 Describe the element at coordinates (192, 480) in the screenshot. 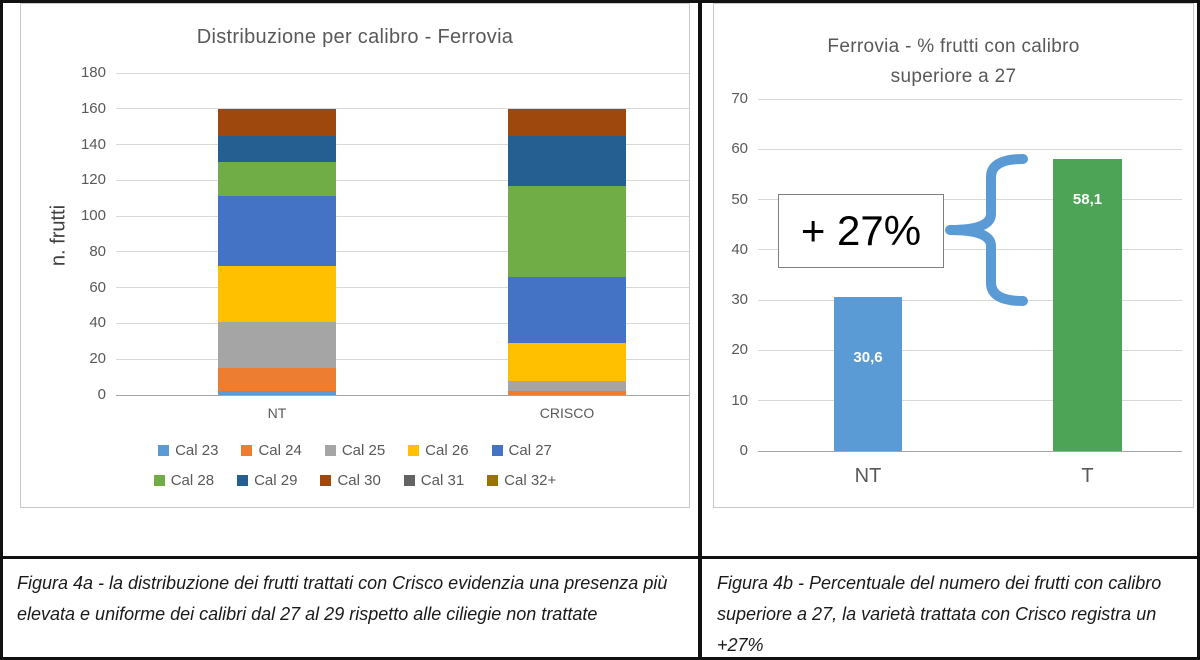

I see `legend-label: Cal 28` at that location.